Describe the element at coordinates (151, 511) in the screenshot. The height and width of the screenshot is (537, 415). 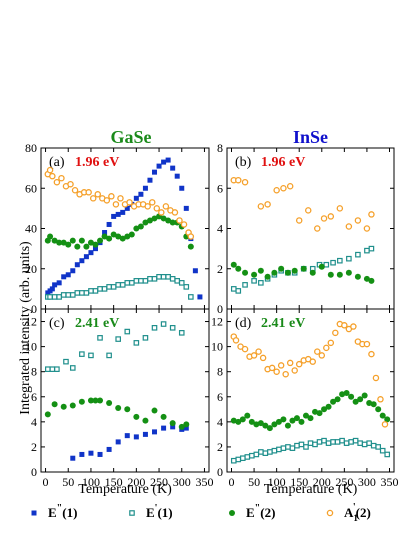
I see `legend-item: E'(1)` at that location.